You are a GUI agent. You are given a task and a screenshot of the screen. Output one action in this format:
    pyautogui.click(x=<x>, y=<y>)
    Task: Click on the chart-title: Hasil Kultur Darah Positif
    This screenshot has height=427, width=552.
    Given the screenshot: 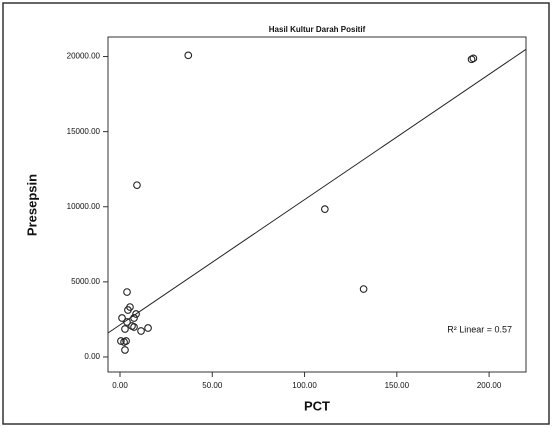 What is the action you would take?
    pyautogui.click(x=317, y=29)
    